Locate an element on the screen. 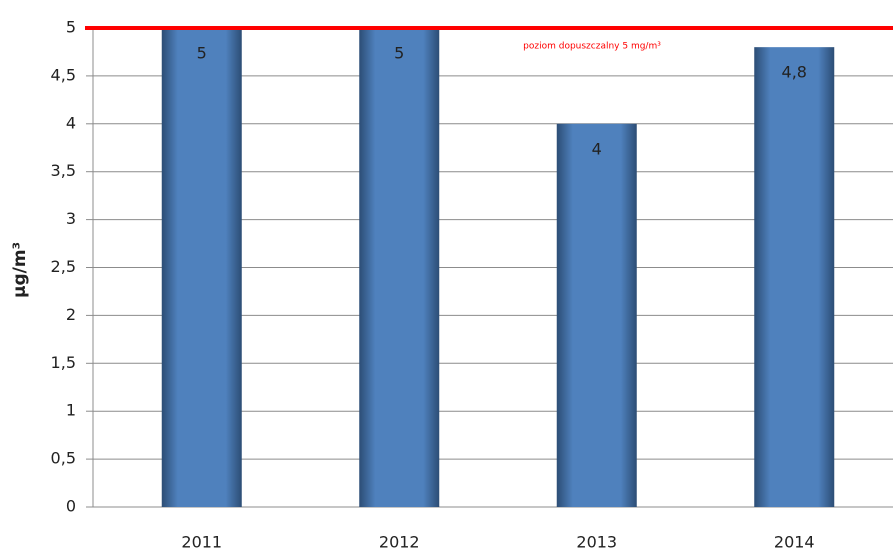 The width and height of the screenshot is (893, 554). y-tick-label: 4 is located at coordinates (71, 122).